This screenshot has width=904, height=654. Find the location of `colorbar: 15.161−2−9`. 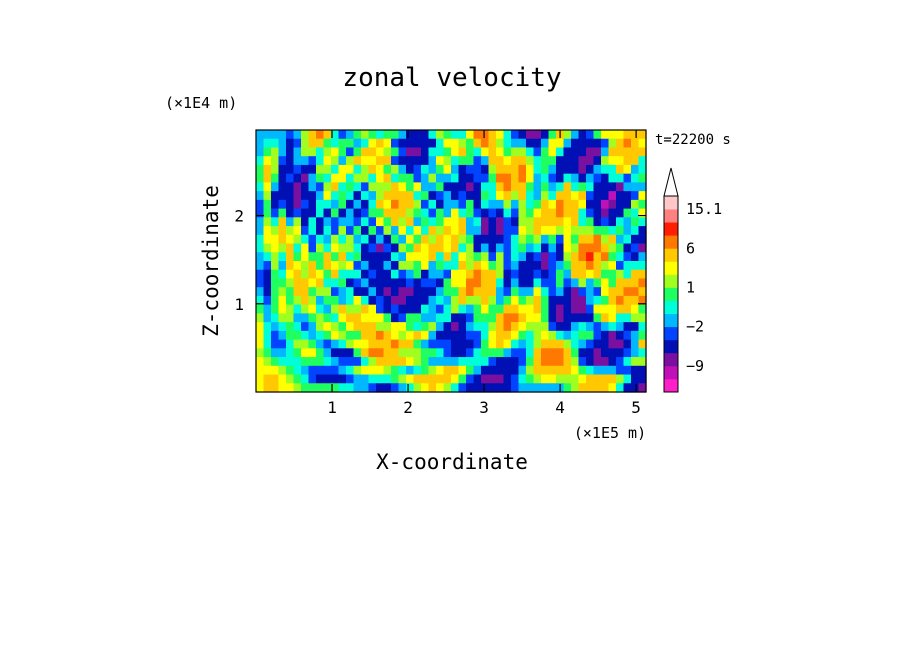

colorbar: 15.161−2−9 is located at coordinates (692, 280).